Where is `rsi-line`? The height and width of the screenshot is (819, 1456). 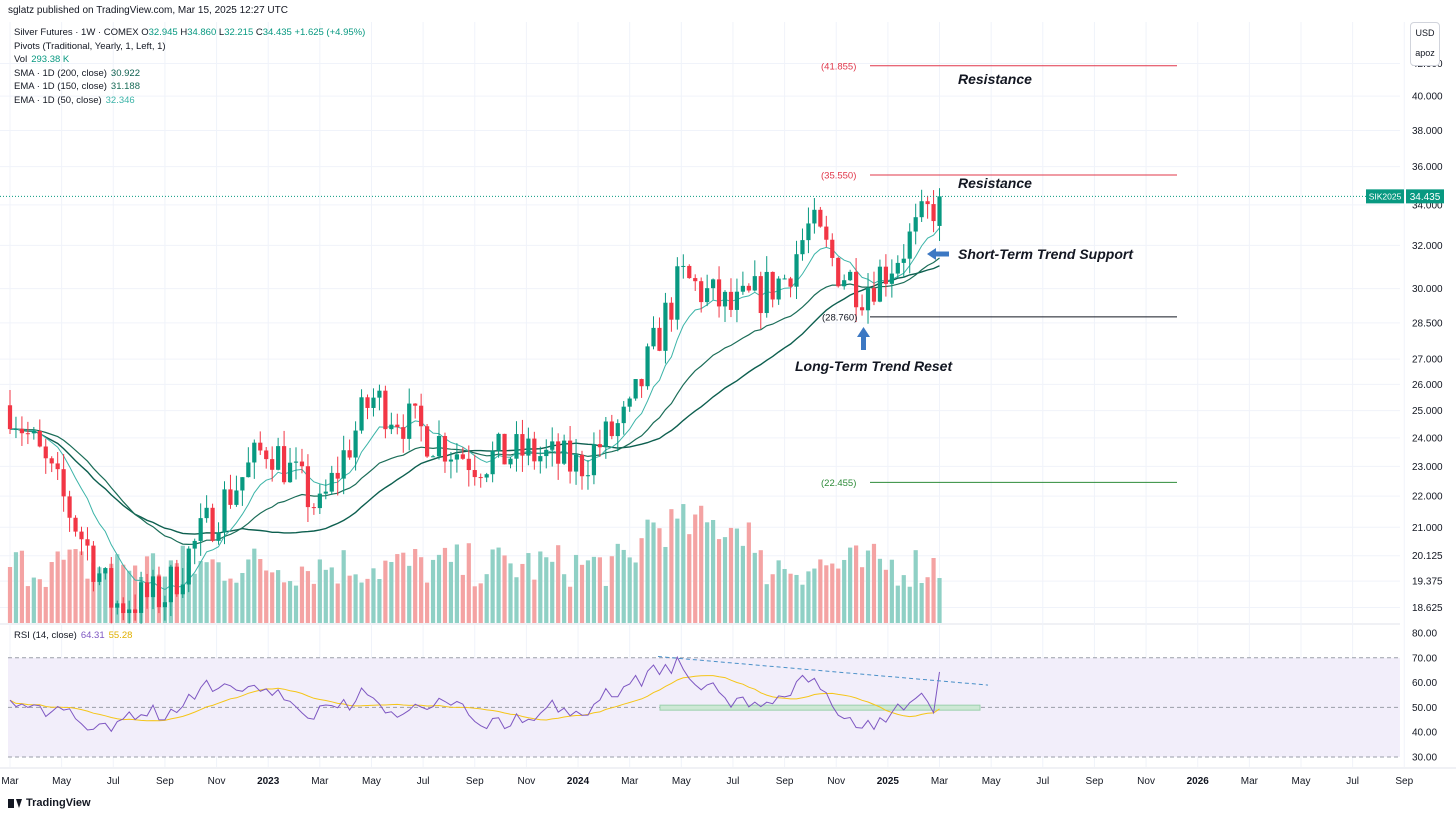 rsi-line is located at coordinates (474, 694).